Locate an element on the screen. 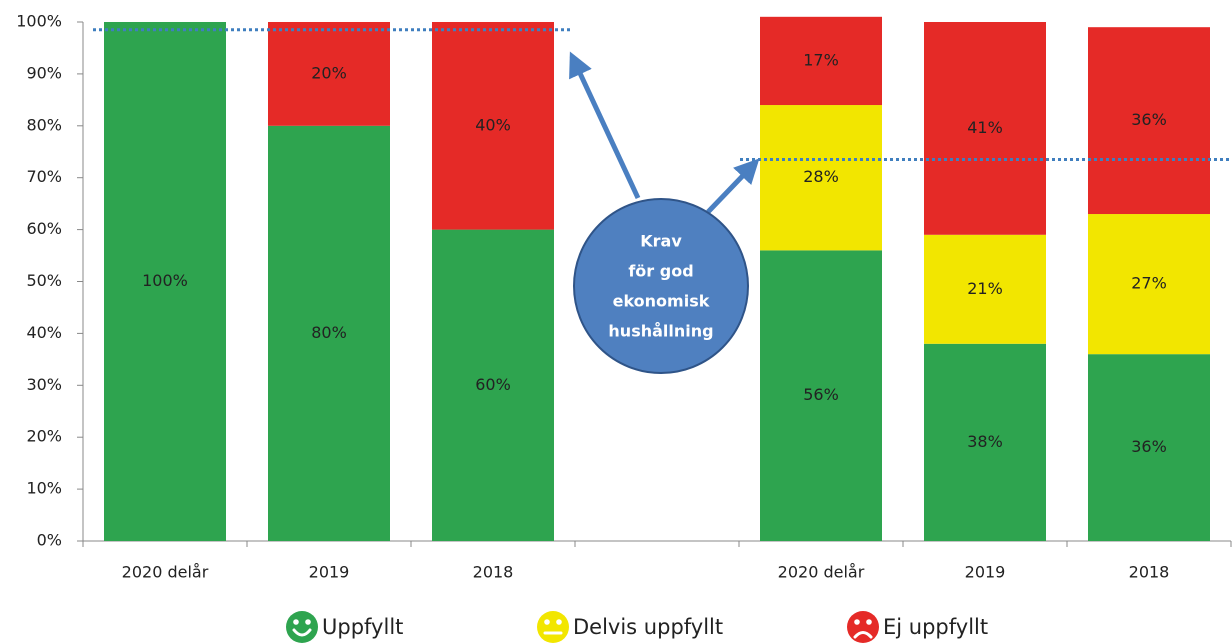 This screenshot has height=644, width=1232. data-label: 28% is located at coordinates (821, 176).